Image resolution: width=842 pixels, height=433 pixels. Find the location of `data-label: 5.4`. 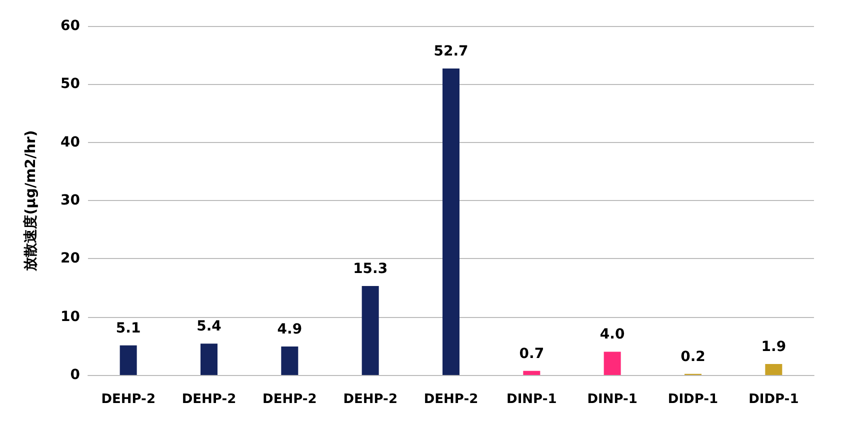

data-label: 5.4 is located at coordinates (209, 326).